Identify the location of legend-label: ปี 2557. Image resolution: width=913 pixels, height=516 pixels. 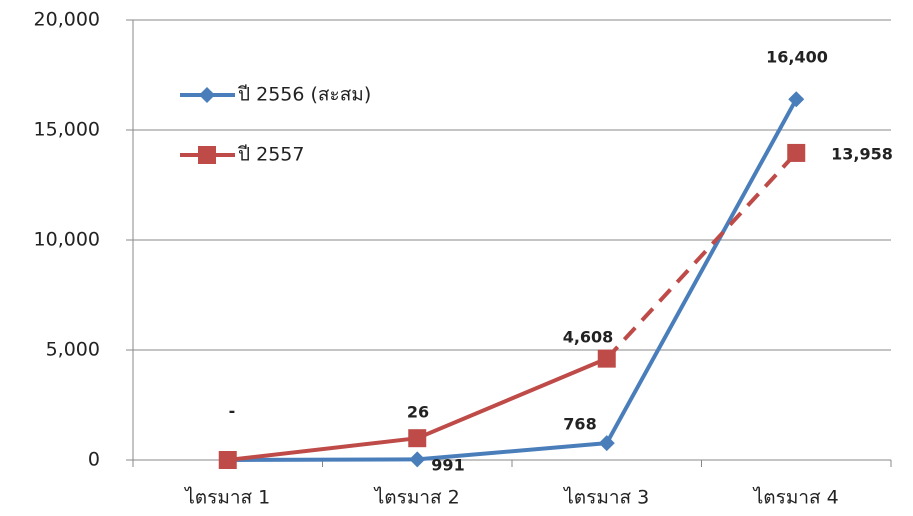
(270, 155).